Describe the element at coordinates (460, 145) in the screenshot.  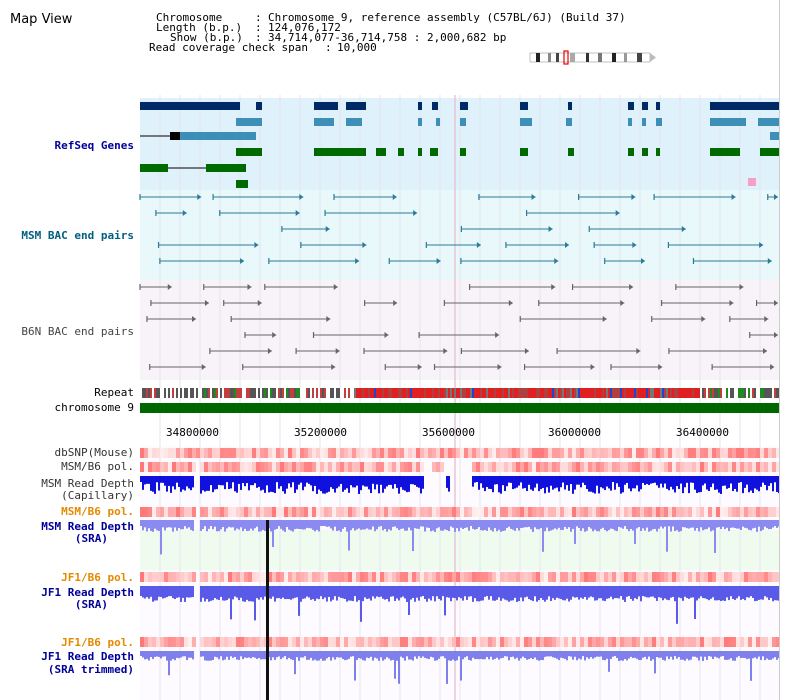
I see `refseq-genes-track` at that location.